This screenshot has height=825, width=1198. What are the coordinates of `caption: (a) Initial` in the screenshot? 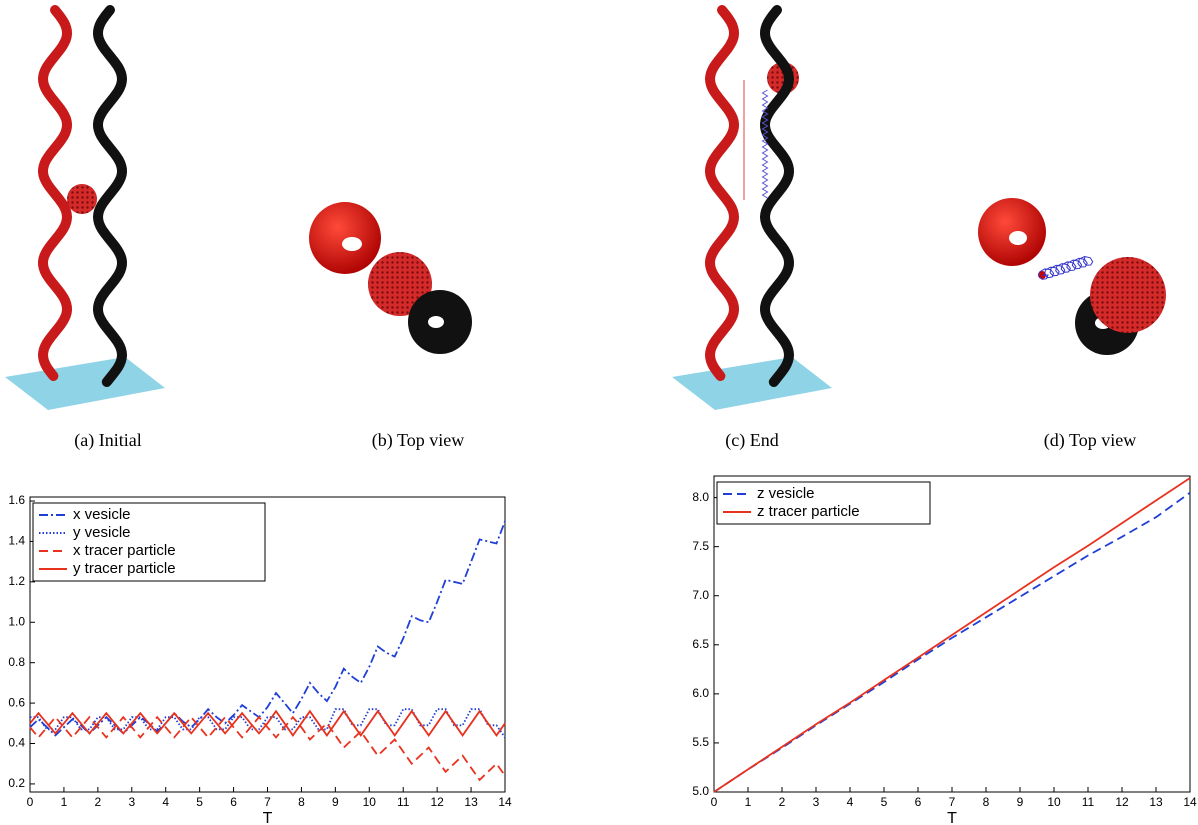 It's located at (107, 440).